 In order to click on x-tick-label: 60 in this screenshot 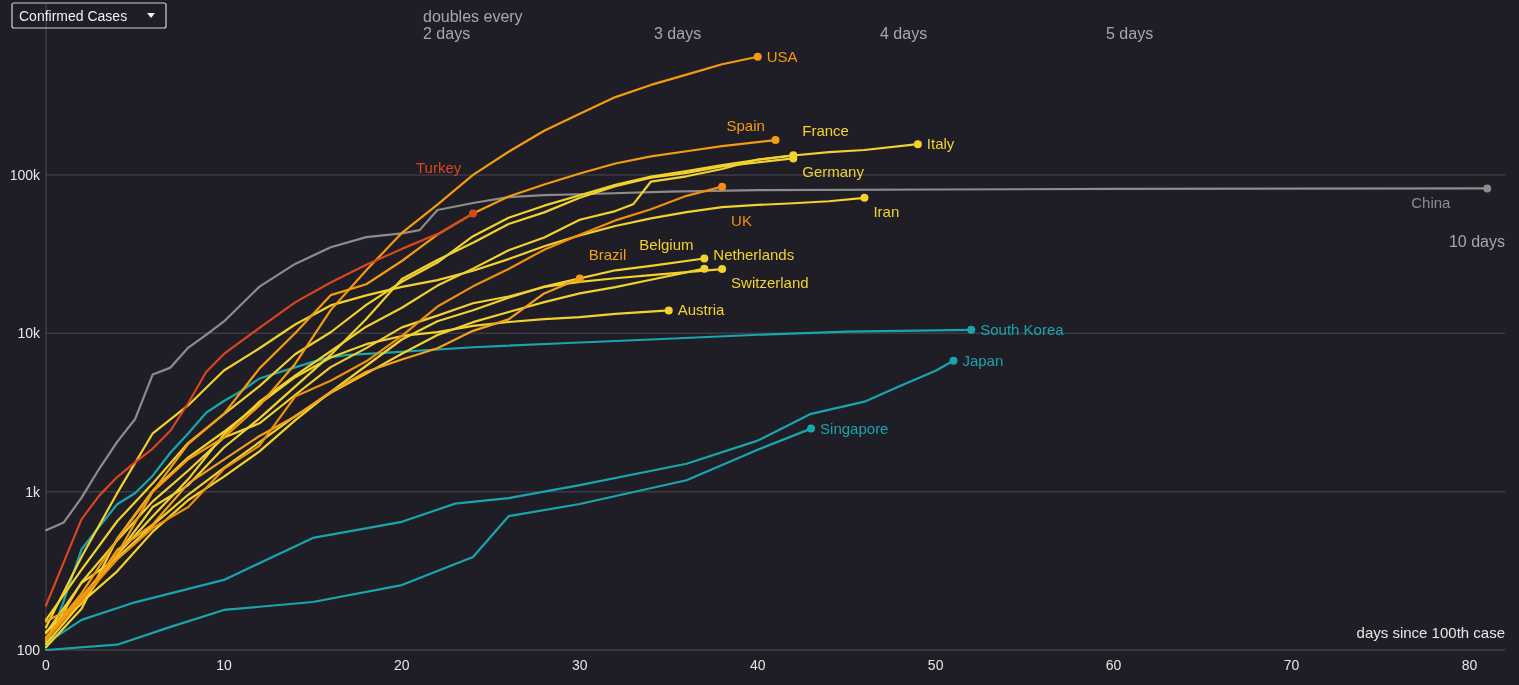, I will do `click(1113, 665)`.